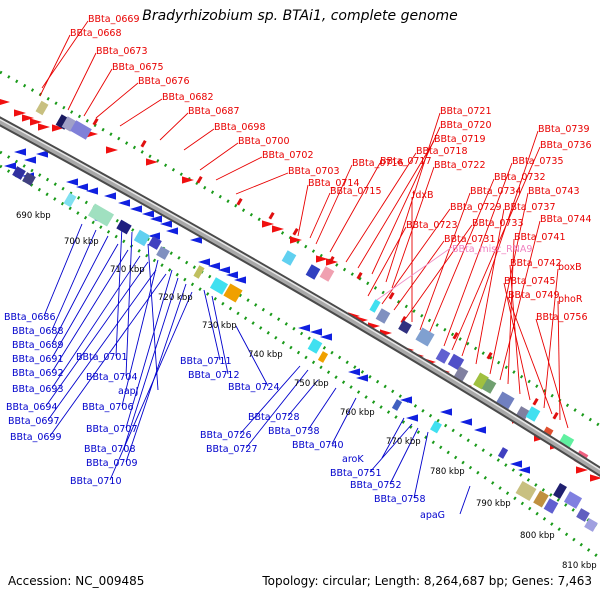  I want to click on scale-tick-label: 710 kbp, so click(127, 270).